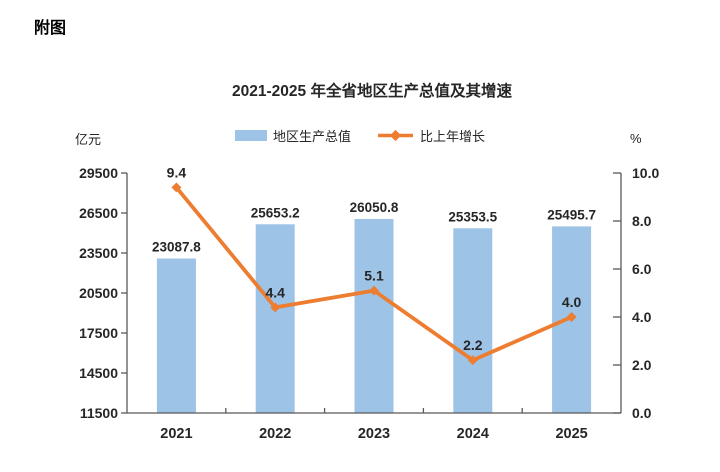 The height and width of the screenshot is (472, 720). I want to click on right-axis-tick-label: 0.0, so click(642, 413).